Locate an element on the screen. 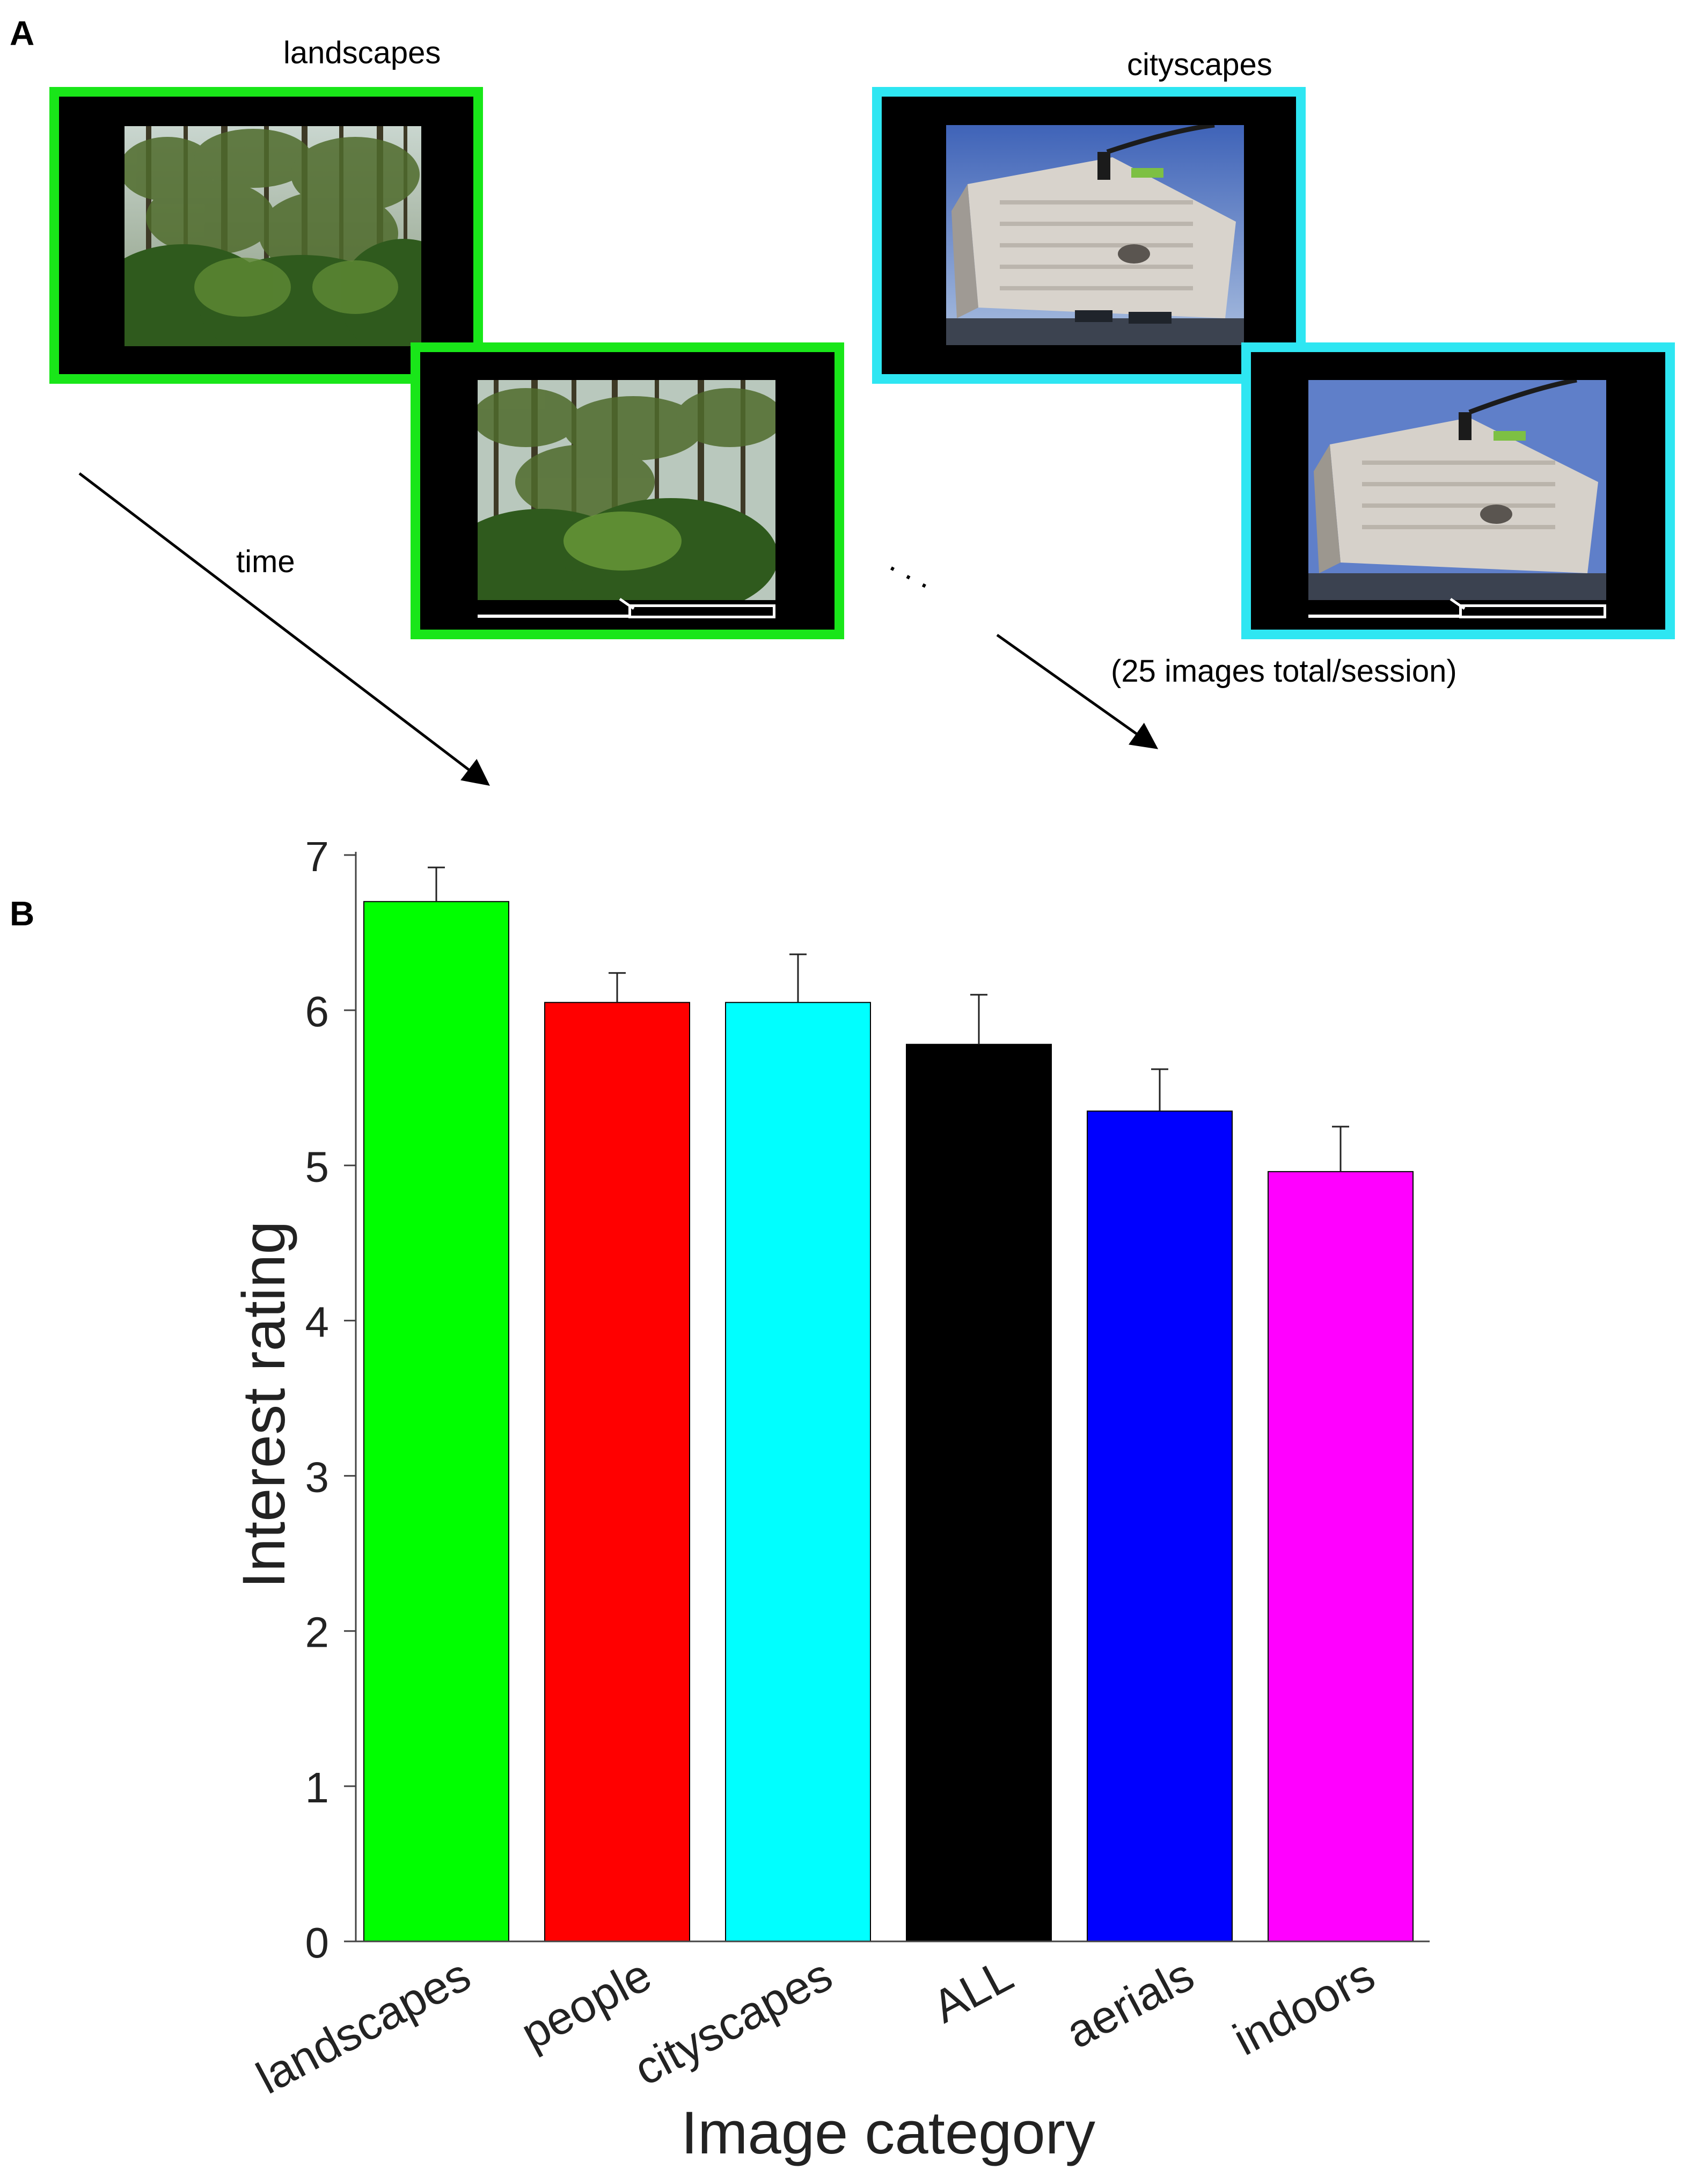 This screenshot has width=1691, height=2184. x-tick-label-all: ALL is located at coordinates (973, 1991).